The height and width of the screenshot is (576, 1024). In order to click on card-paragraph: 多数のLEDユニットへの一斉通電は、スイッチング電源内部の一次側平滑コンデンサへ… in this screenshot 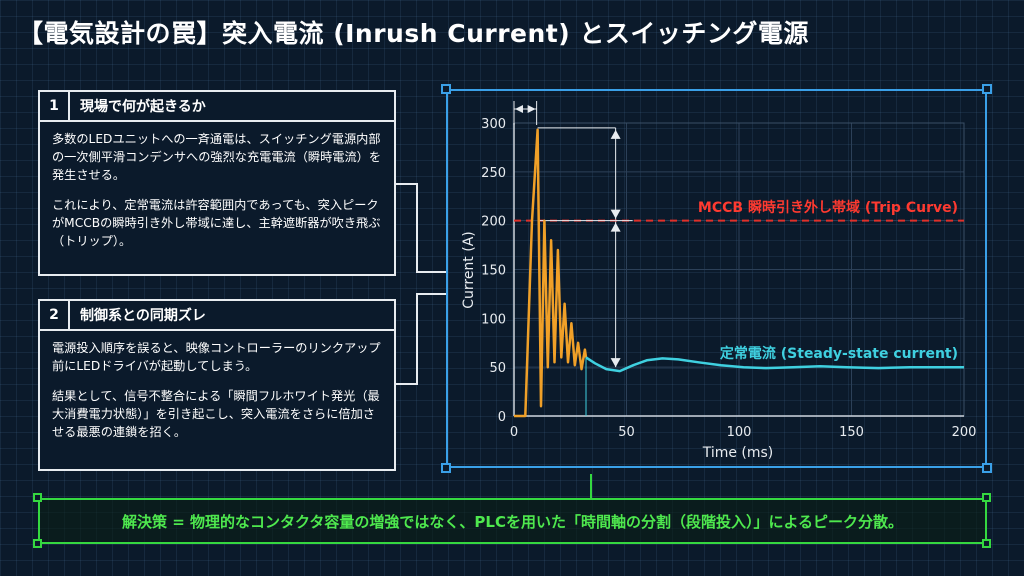, I will do `click(217, 157)`.